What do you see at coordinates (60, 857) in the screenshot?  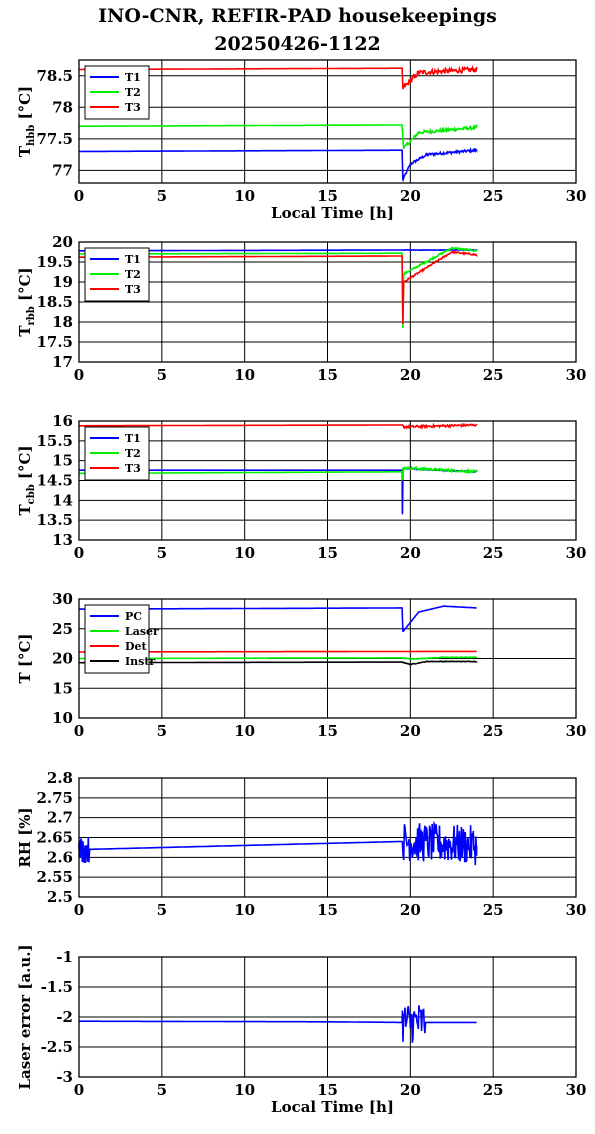 I see `y-tick-label: 2.6` at bounding box center [60, 857].